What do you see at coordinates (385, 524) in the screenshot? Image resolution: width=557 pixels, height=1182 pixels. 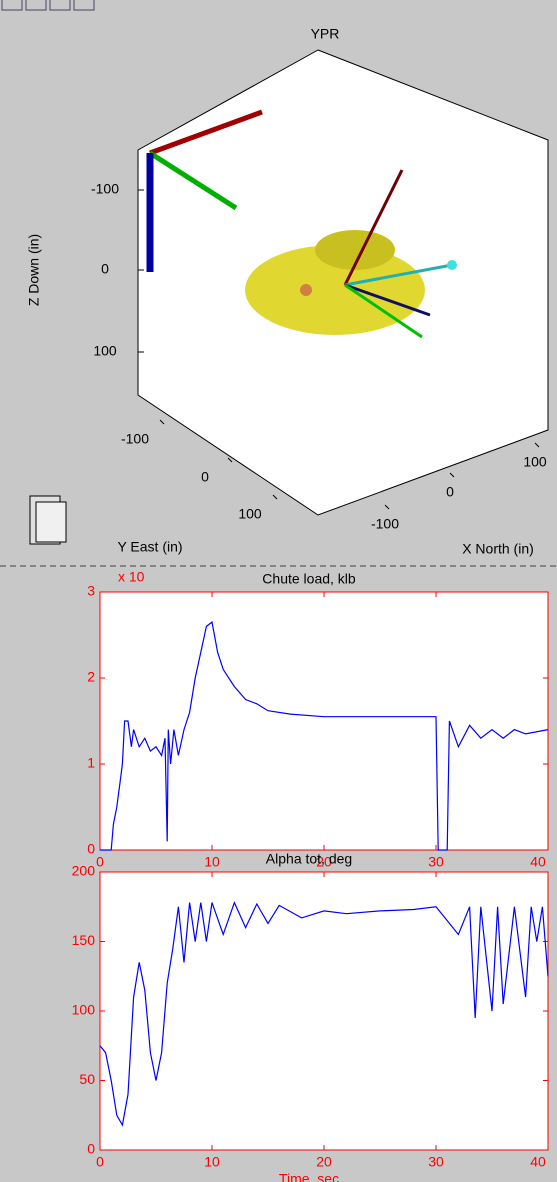 I see `x-tick-label: -100` at bounding box center [385, 524].